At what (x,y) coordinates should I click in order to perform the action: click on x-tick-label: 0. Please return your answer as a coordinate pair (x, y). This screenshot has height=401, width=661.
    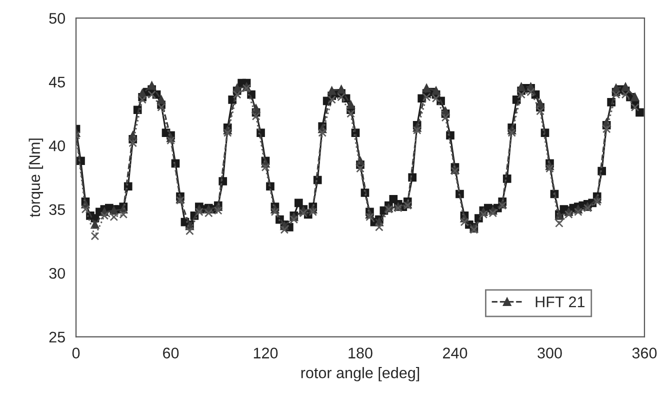
    Looking at the image, I should click on (76, 353).